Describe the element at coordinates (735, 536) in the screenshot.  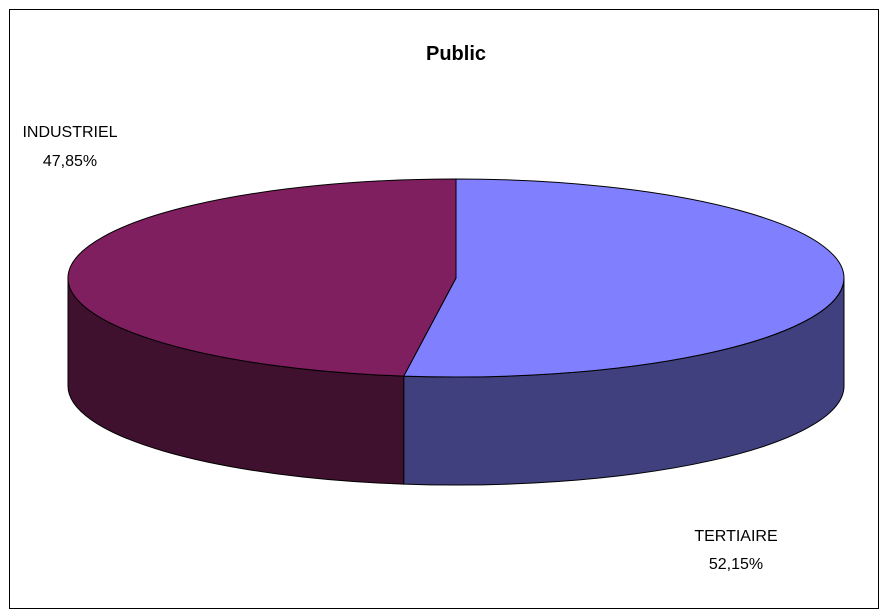
I see `slice-label-tertiaire: TERTIAIRE` at that location.